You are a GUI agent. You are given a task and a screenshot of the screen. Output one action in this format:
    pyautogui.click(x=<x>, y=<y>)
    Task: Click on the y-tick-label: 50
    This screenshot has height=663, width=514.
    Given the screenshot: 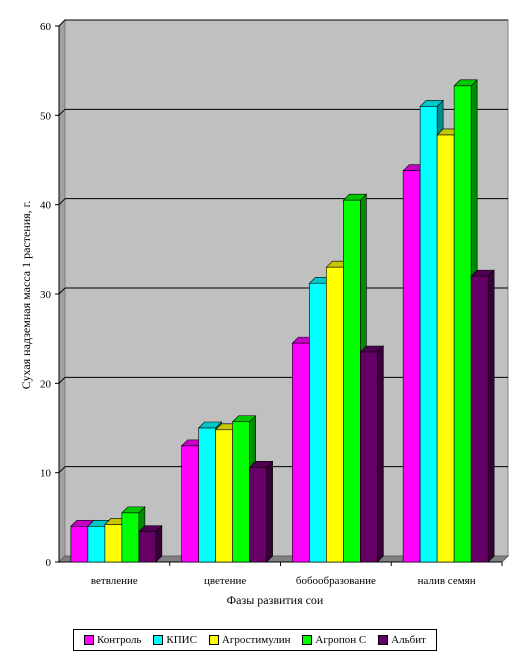 What is the action you would take?
    pyautogui.click(x=46, y=116)
    